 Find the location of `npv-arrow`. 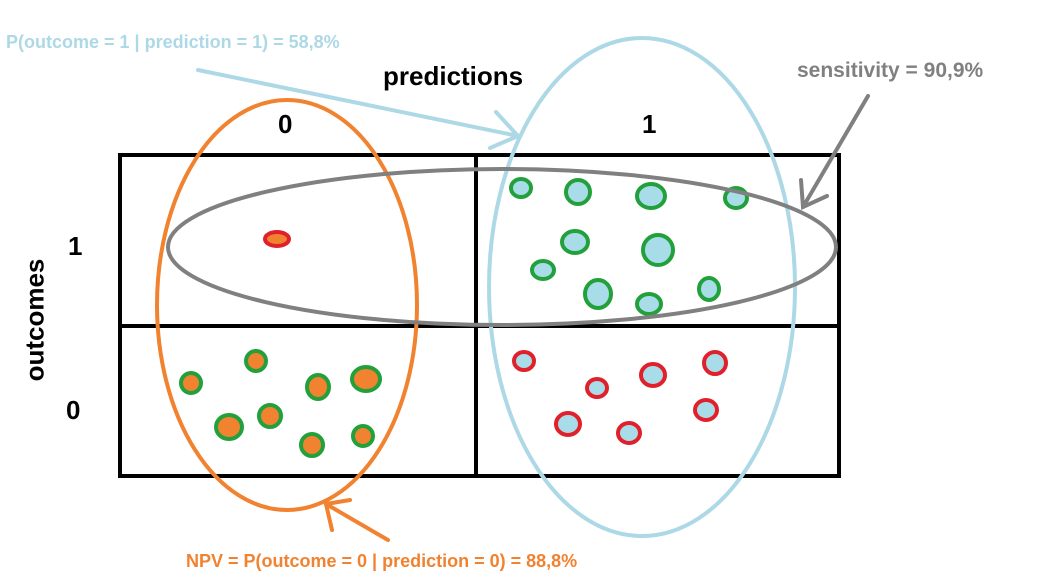

npv-arrow is located at coordinates (356, 520).